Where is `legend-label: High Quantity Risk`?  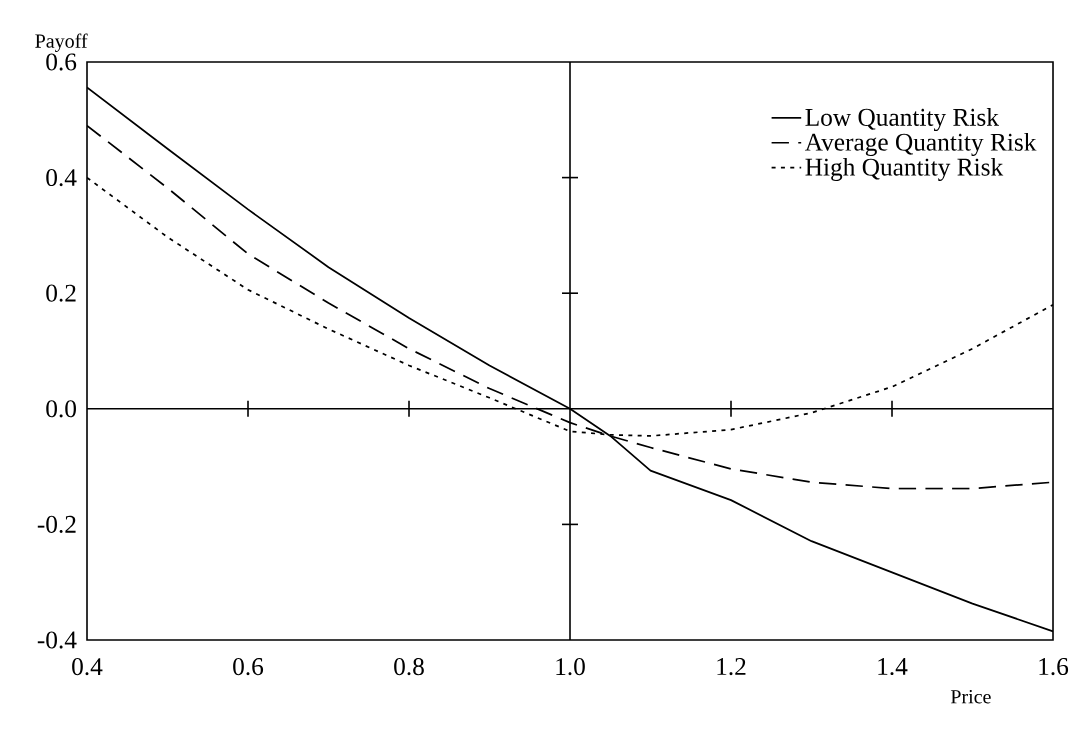 legend-label: High Quantity Risk is located at coordinates (904, 169).